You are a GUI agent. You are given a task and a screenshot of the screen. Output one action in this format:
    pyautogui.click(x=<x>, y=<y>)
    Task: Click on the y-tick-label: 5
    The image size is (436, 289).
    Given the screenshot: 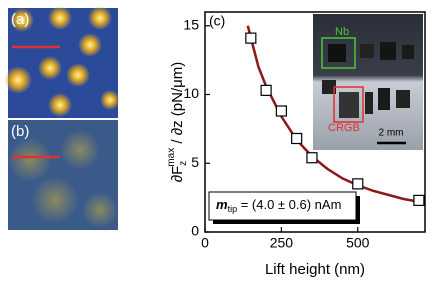 What is the action you would take?
    pyautogui.click(x=195, y=162)
    